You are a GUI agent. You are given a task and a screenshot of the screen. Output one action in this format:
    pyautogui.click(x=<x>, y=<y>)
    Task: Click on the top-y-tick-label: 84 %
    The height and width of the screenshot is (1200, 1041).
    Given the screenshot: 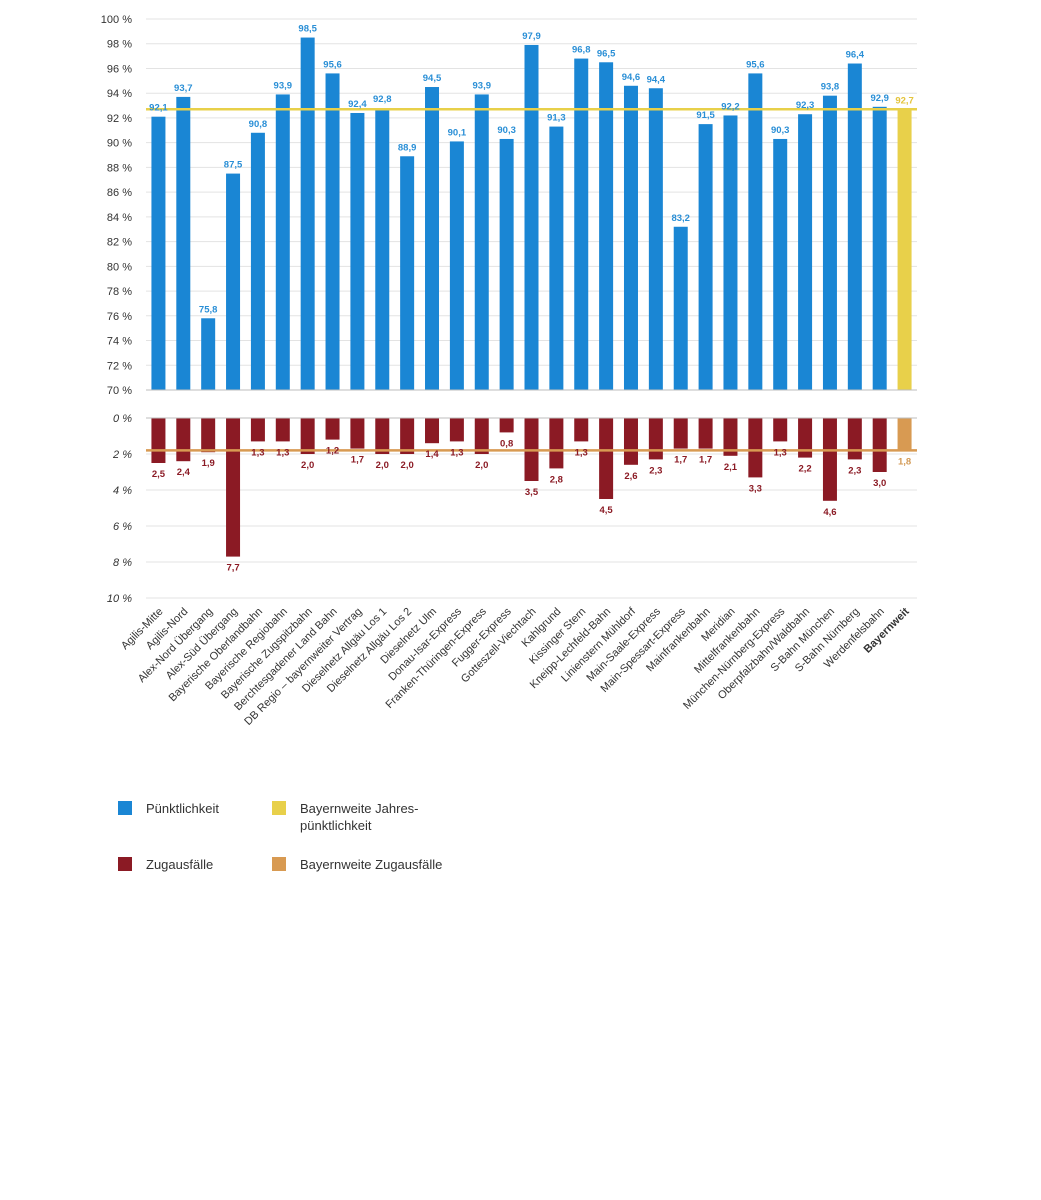 What is the action you would take?
    pyautogui.click(x=119, y=218)
    